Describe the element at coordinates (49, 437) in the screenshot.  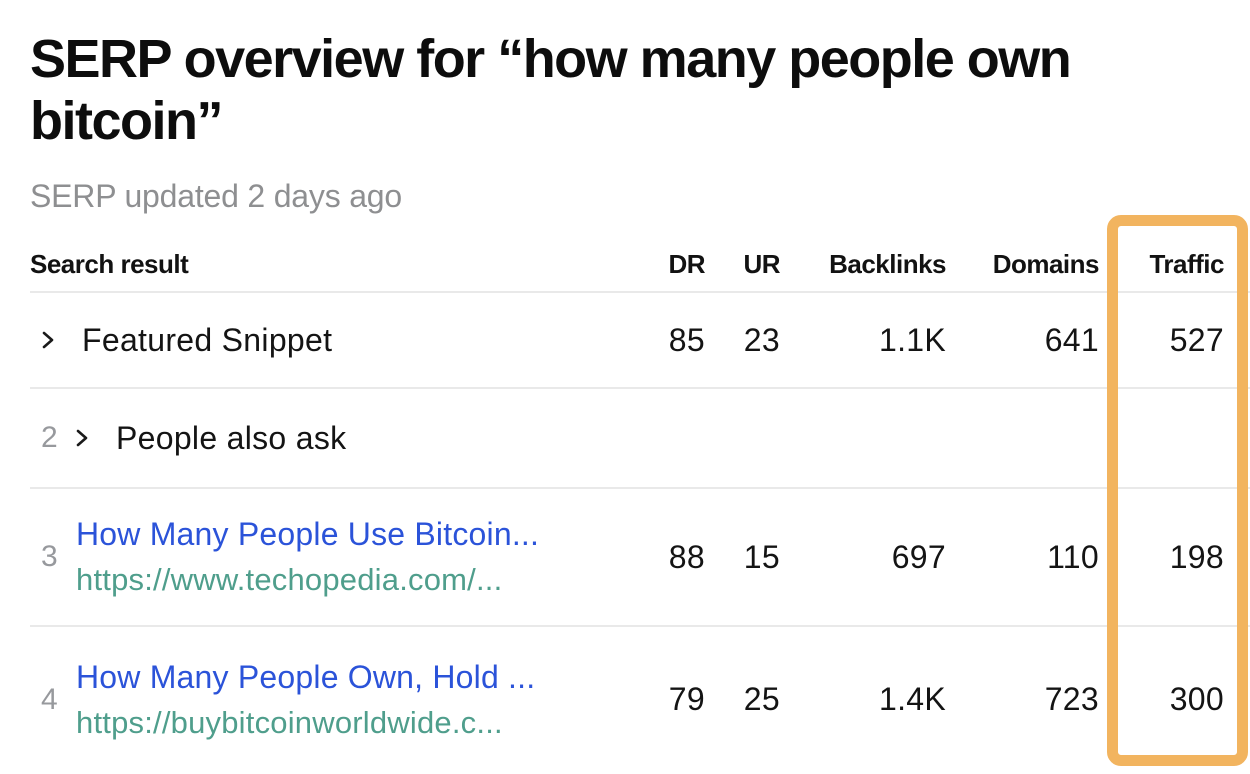
I see `serp-position-number: 2` at that location.